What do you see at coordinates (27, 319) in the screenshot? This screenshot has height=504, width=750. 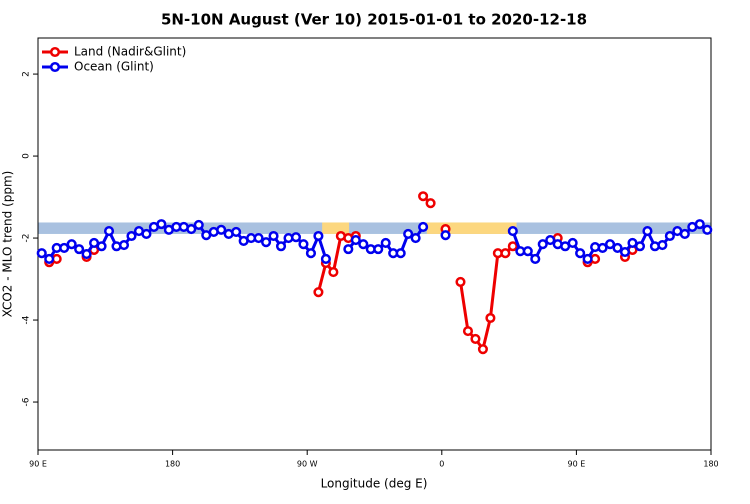 I see `y-tick-label: -4` at bounding box center [27, 319].